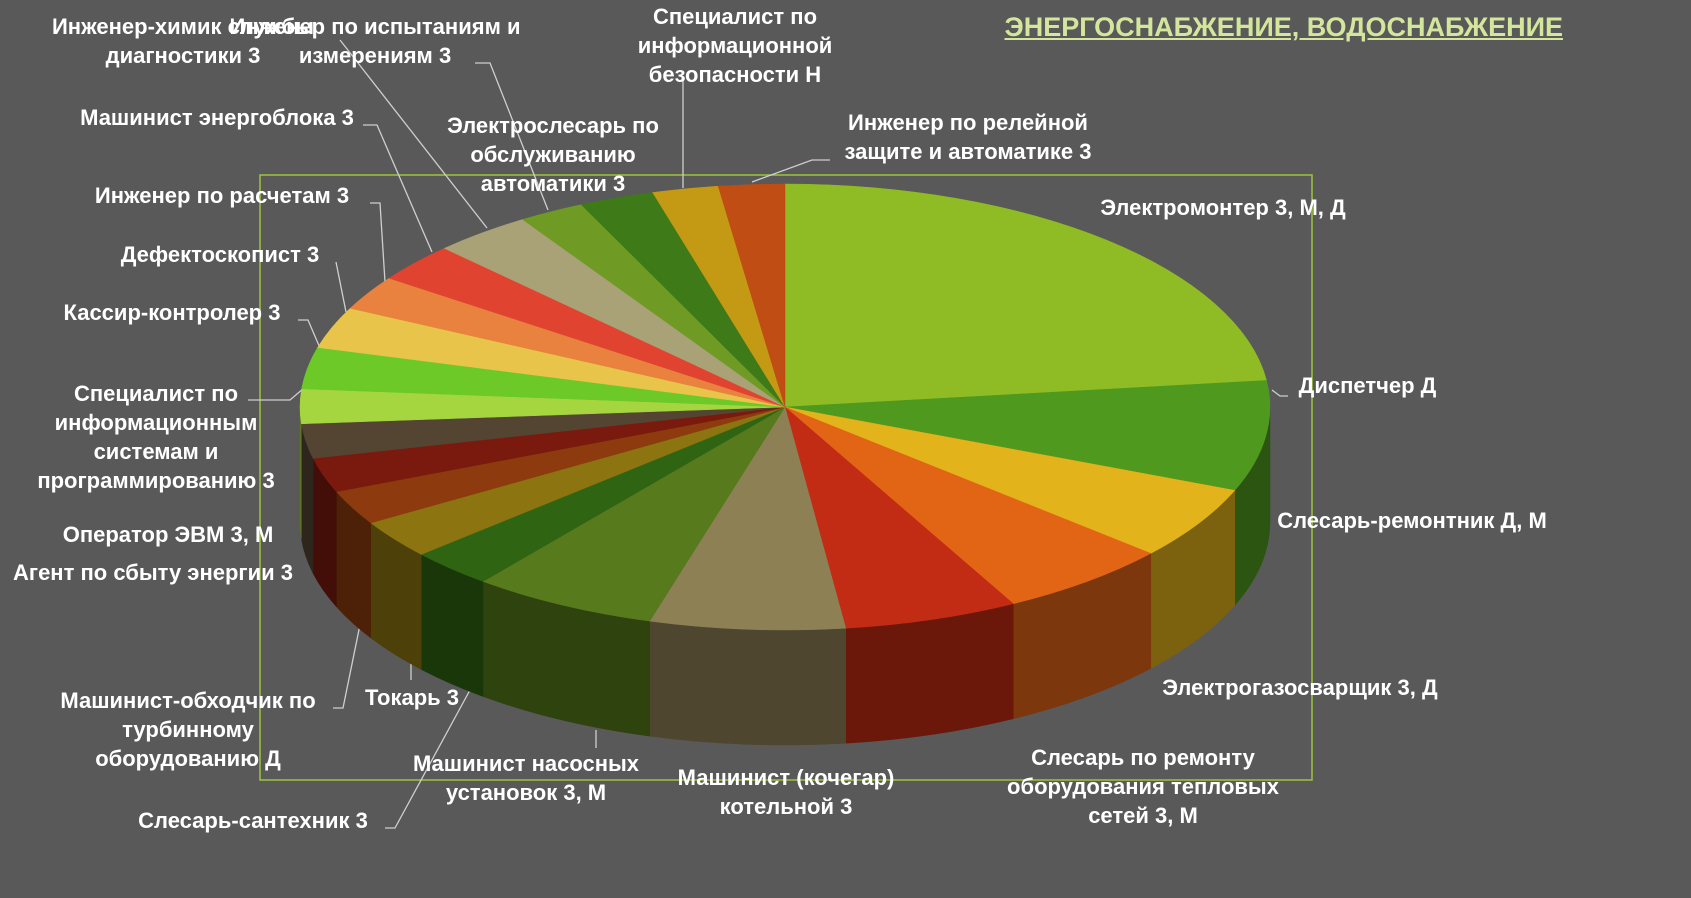  I want to click on slice-label: Инженер по испытаниям и измерениям 3, so click(375, 41).